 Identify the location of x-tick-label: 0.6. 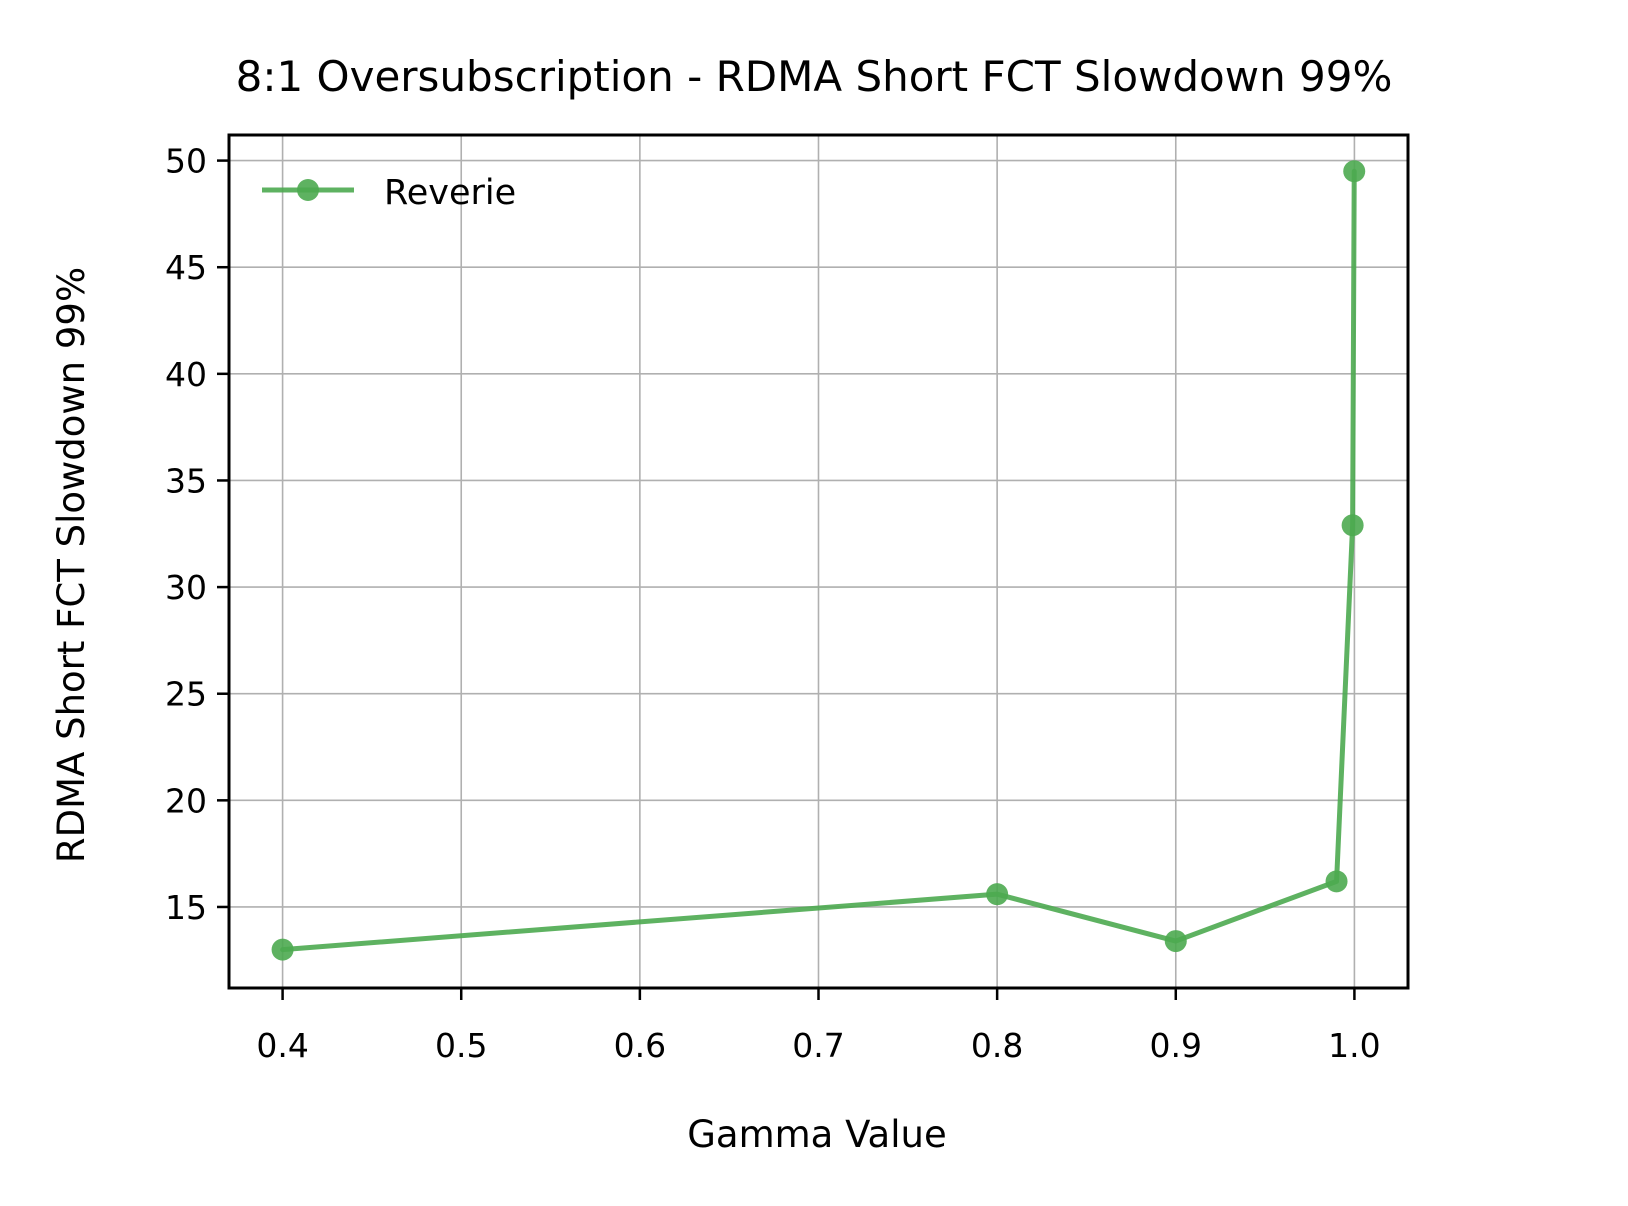
(640, 1045).